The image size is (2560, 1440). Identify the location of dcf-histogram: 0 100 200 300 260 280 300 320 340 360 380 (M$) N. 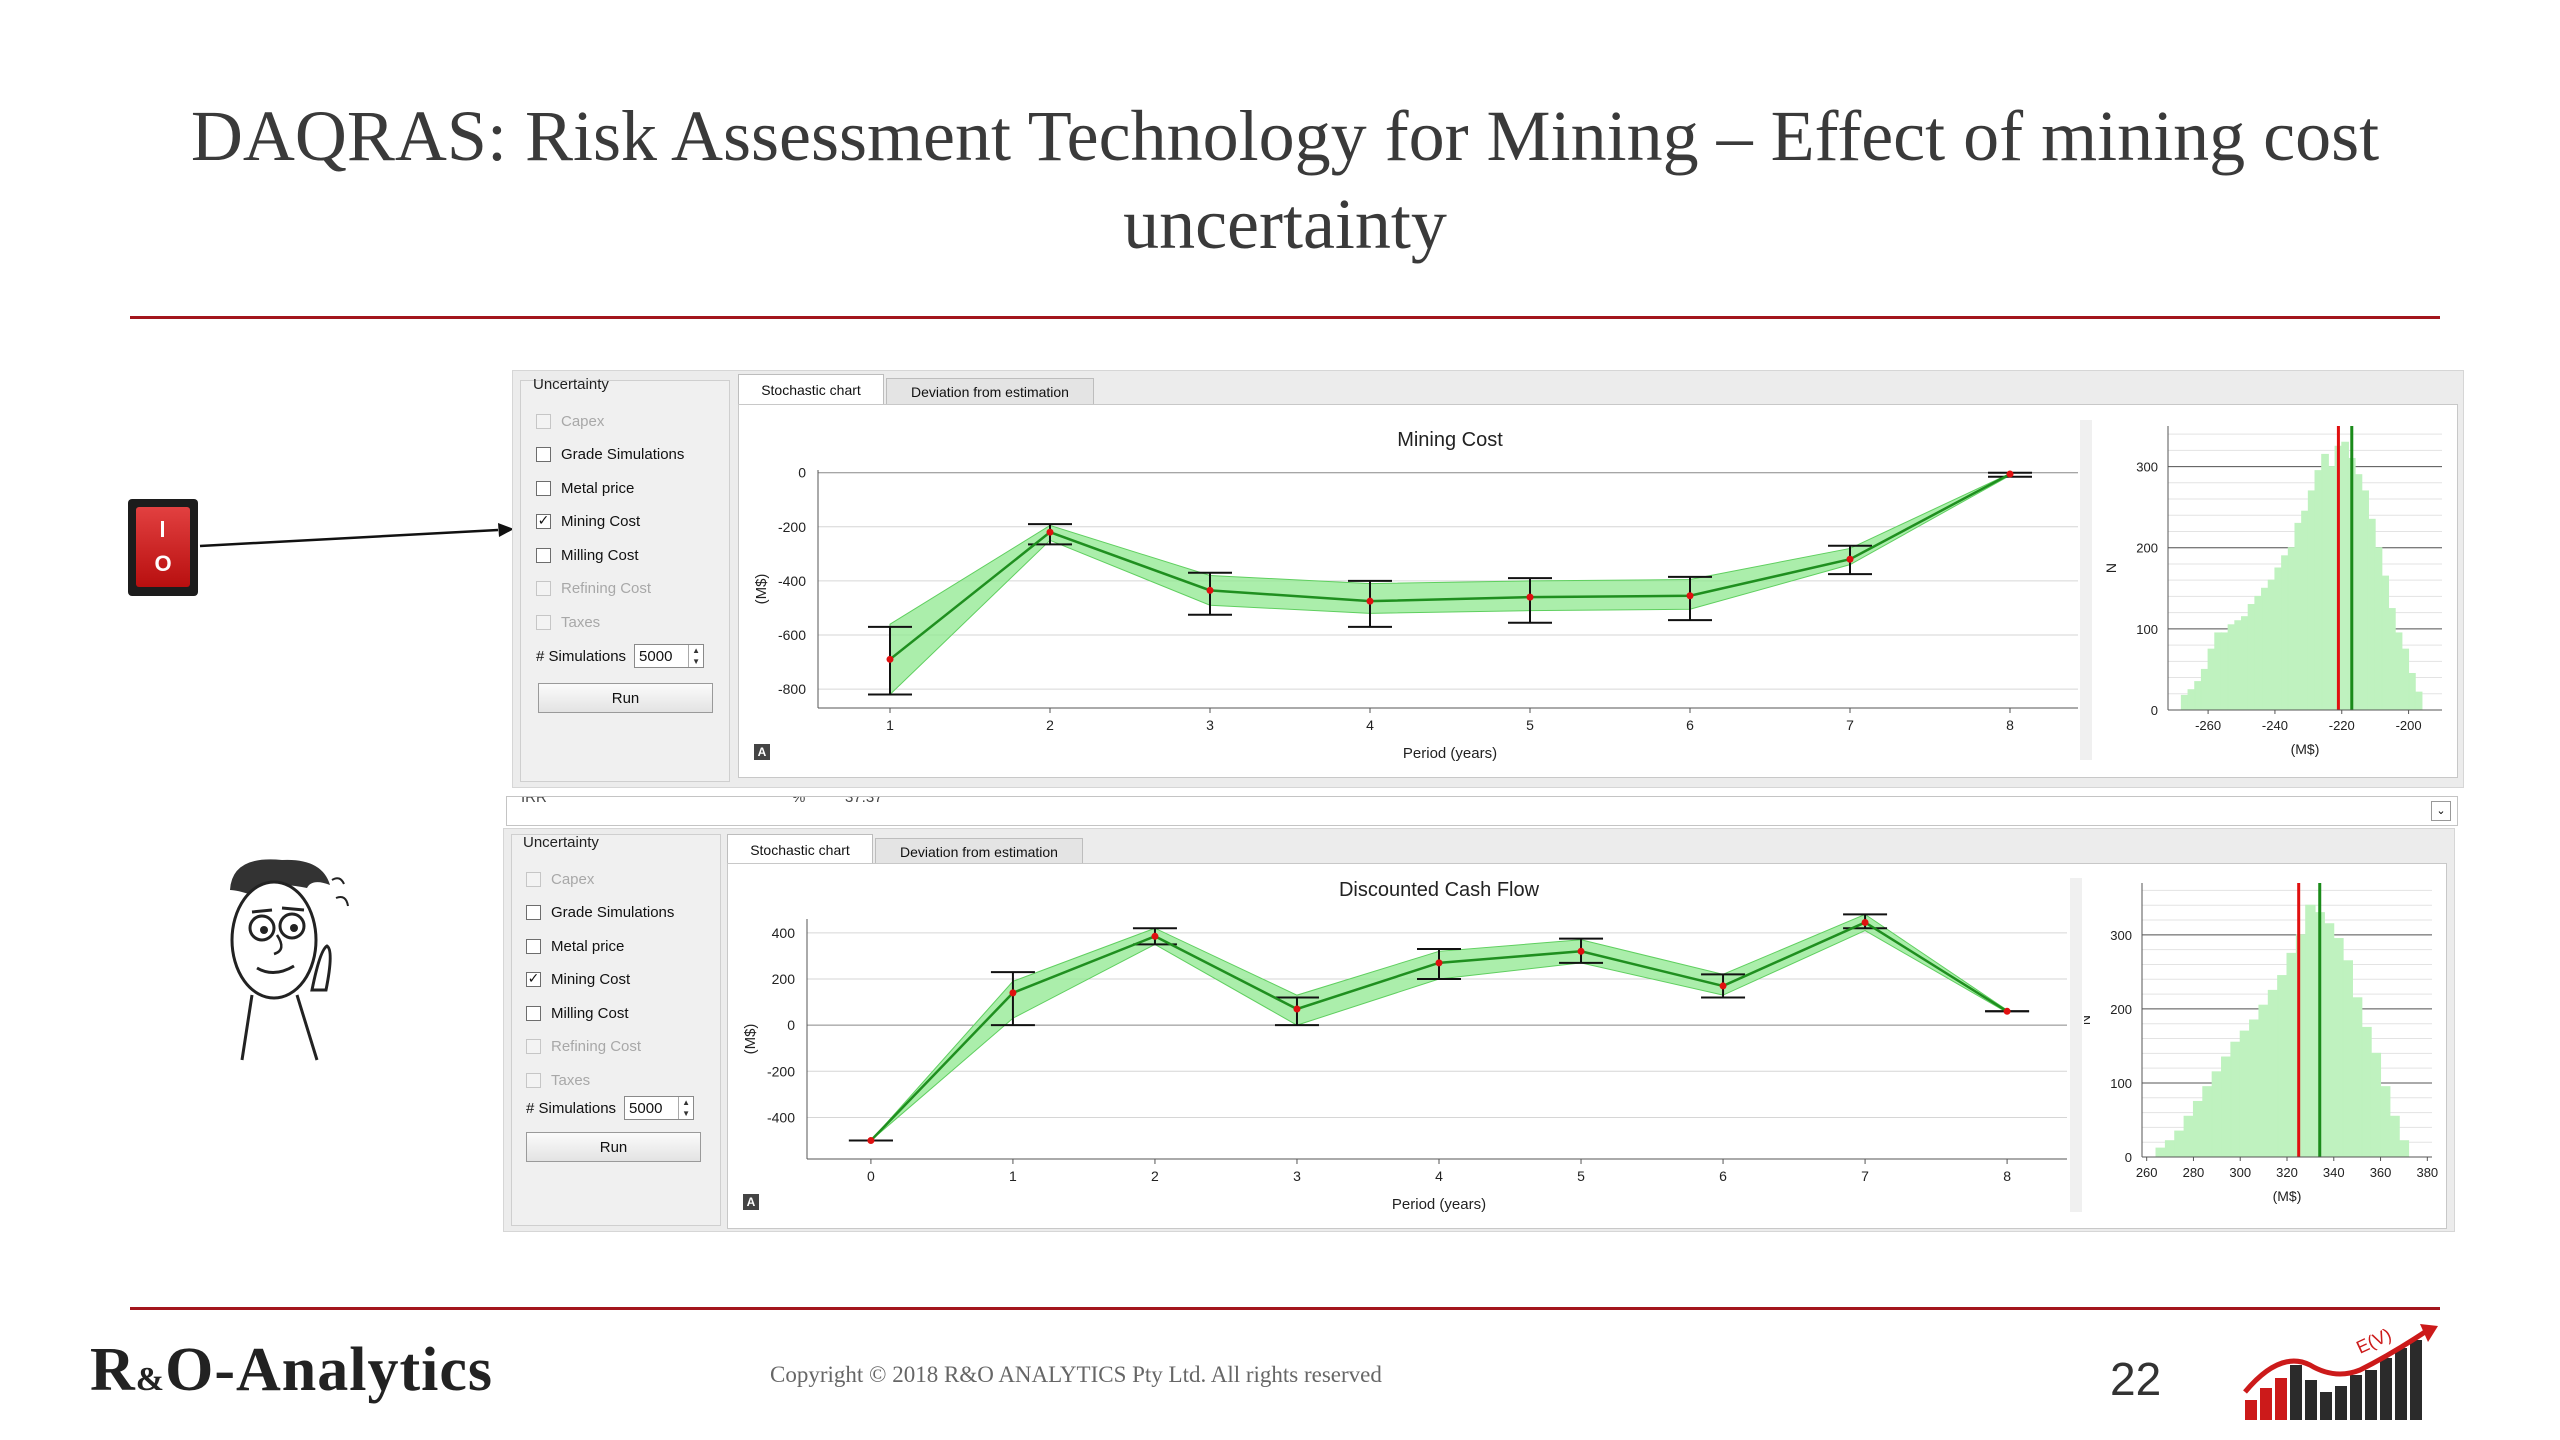
(2261, 1043).